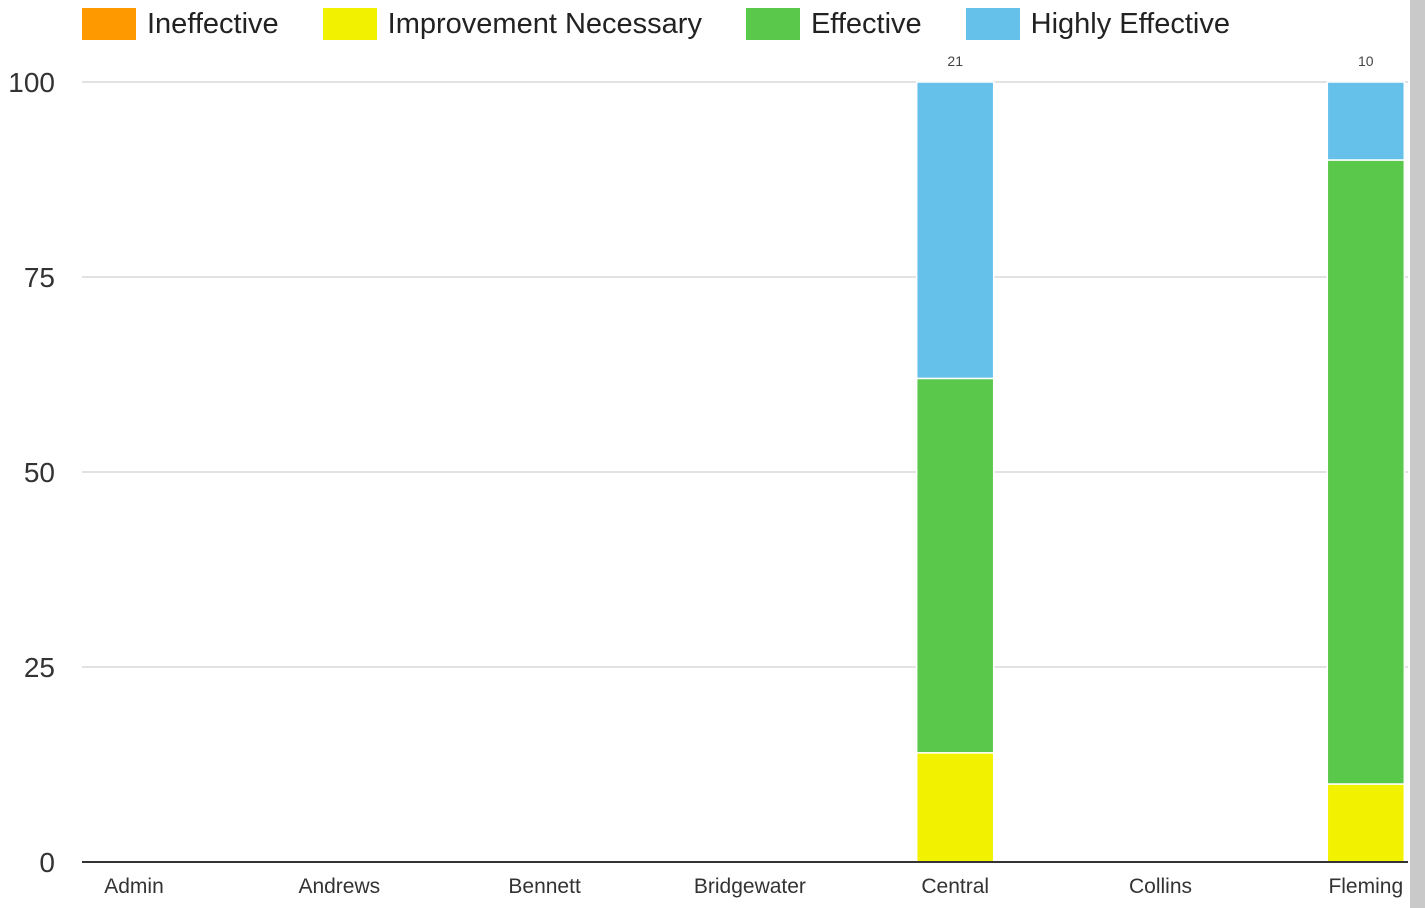 The width and height of the screenshot is (1425, 908). What do you see at coordinates (39, 667) in the screenshot?
I see `y-tick-label: 25` at bounding box center [39, 667].